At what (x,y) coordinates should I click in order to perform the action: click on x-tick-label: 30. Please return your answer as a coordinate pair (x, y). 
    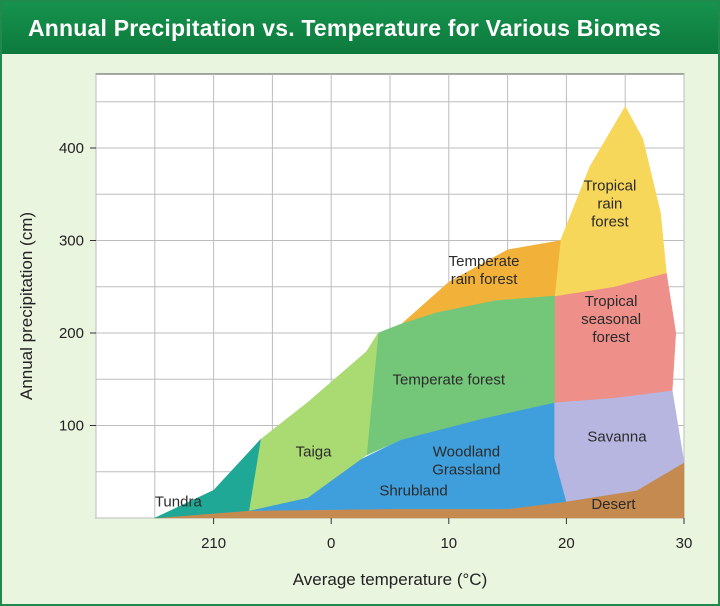
    Looking at the image, I should click on (684, 543).